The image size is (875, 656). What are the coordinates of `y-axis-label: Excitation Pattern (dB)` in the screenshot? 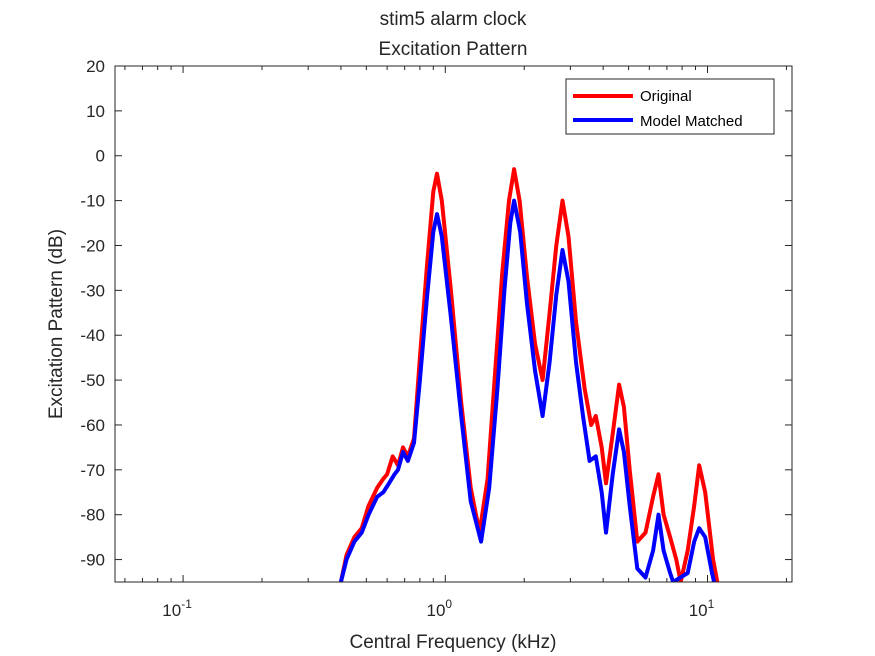 It's located at (56, 324).